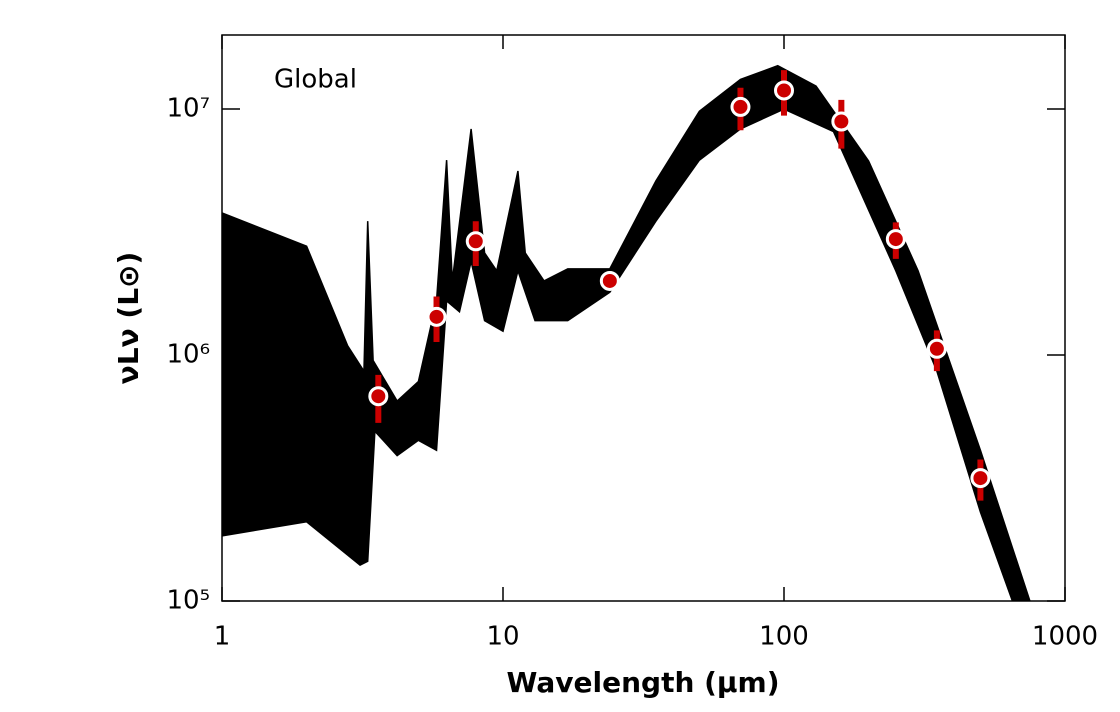  I want to click on x-tick-label: 1000, so click(1065, 637).